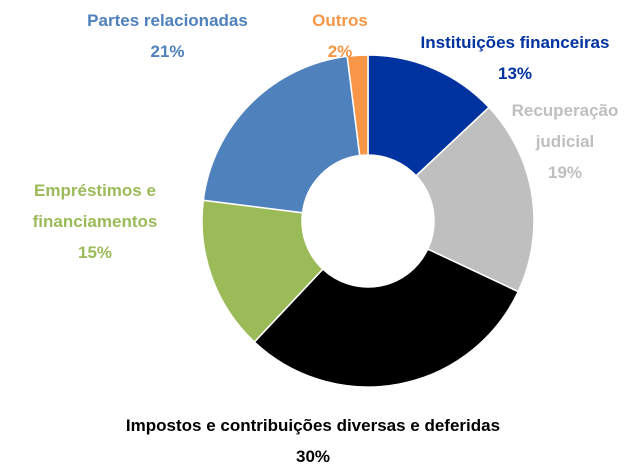 The width and height of the screenshot is (643, 472). What do you see at coordinates (167, 51) in the screenshot?
I see `value-label: 21%` at bounding box center [167, 51].